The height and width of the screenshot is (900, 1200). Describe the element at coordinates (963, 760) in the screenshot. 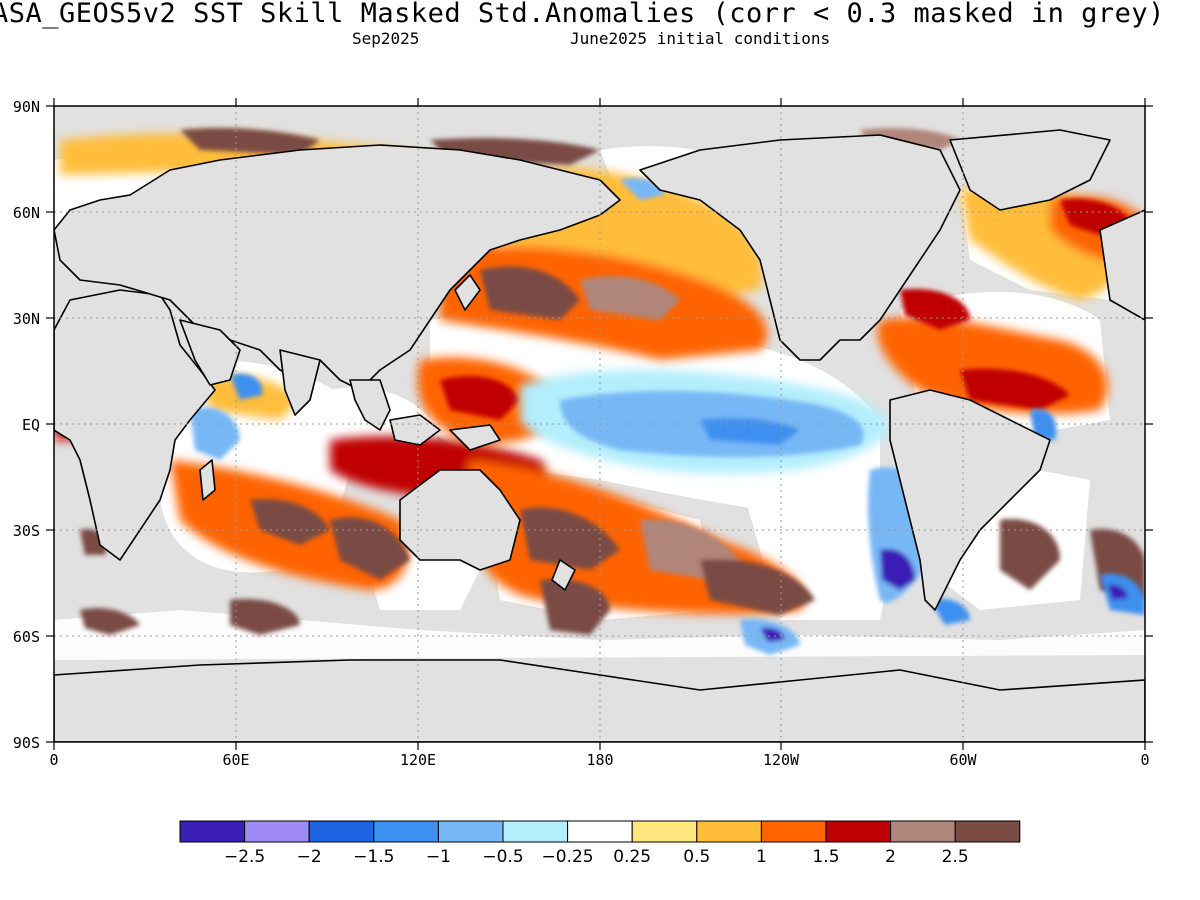

I see `lon-label: 60W` at that location.